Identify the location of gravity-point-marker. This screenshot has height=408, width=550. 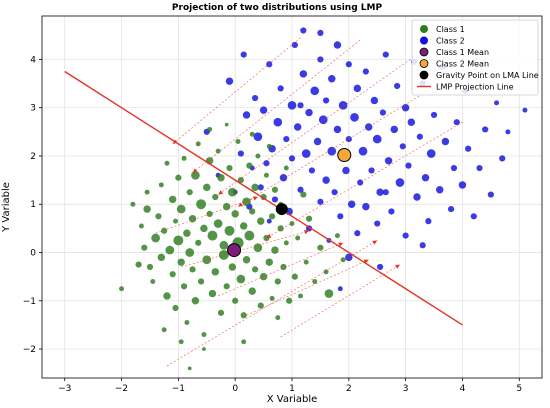
(281, 209).